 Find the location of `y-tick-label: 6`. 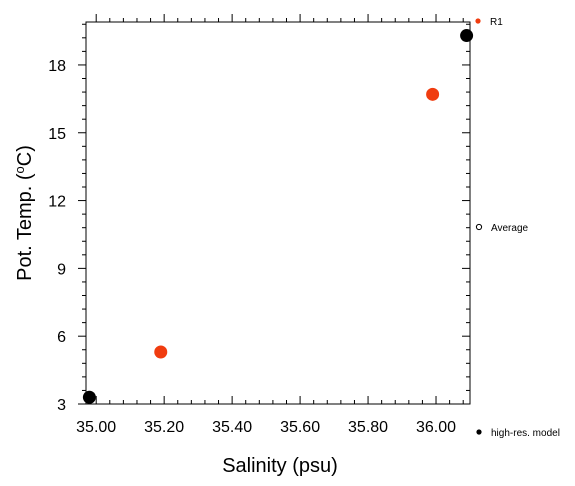

y-tick-label: 6 is located at coordinates (61, 337).